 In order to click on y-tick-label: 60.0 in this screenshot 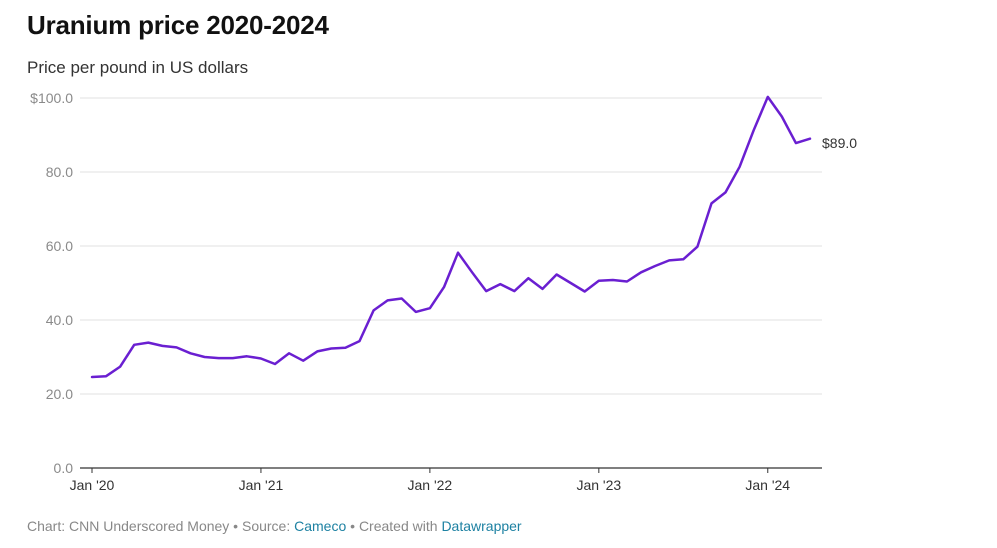, I will do `click(59, 246)`.